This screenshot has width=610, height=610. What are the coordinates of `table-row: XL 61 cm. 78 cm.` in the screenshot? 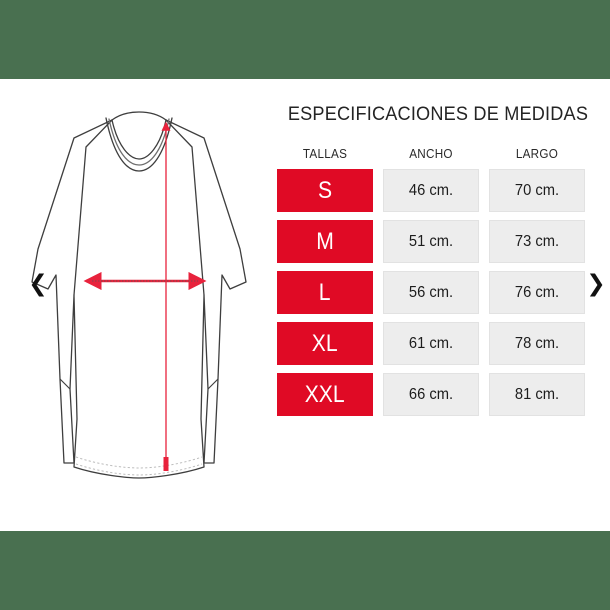 It's located at (432, 343).